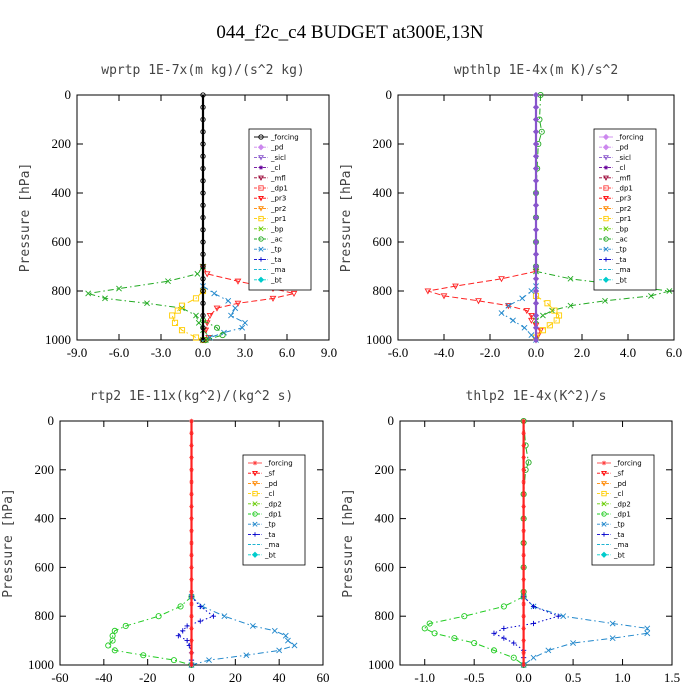  Describe the element at coordinates (270, 525) in the screenshot. I see `legend-label: _tp` at that location.